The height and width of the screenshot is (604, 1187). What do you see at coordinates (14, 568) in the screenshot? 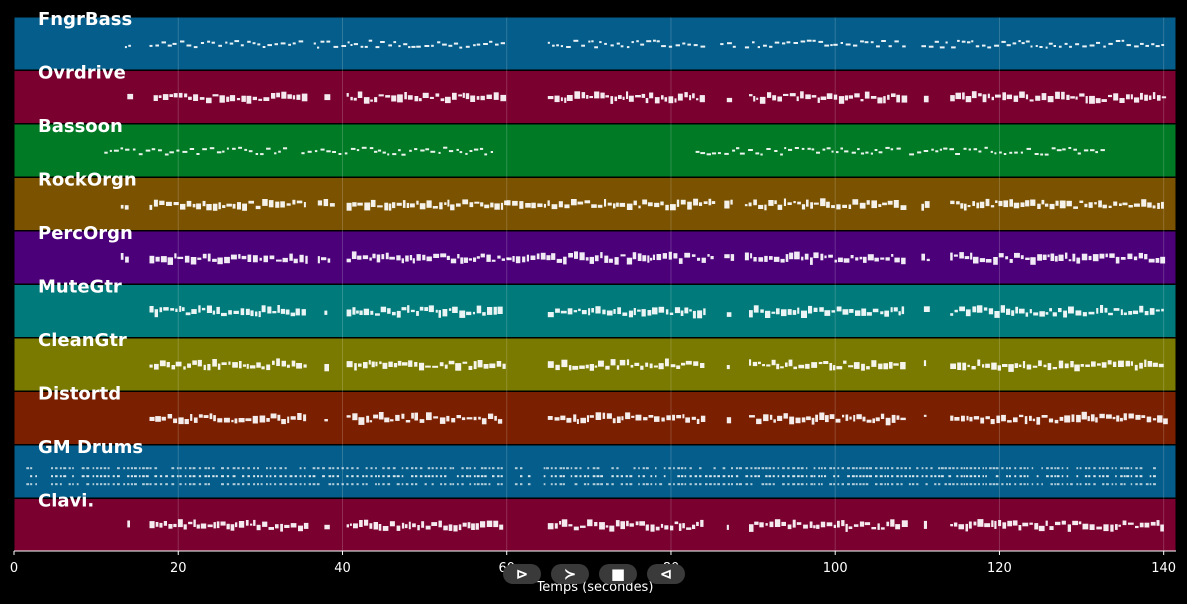
I see `x-tick-label: 0` at bounding box center [14, 568].